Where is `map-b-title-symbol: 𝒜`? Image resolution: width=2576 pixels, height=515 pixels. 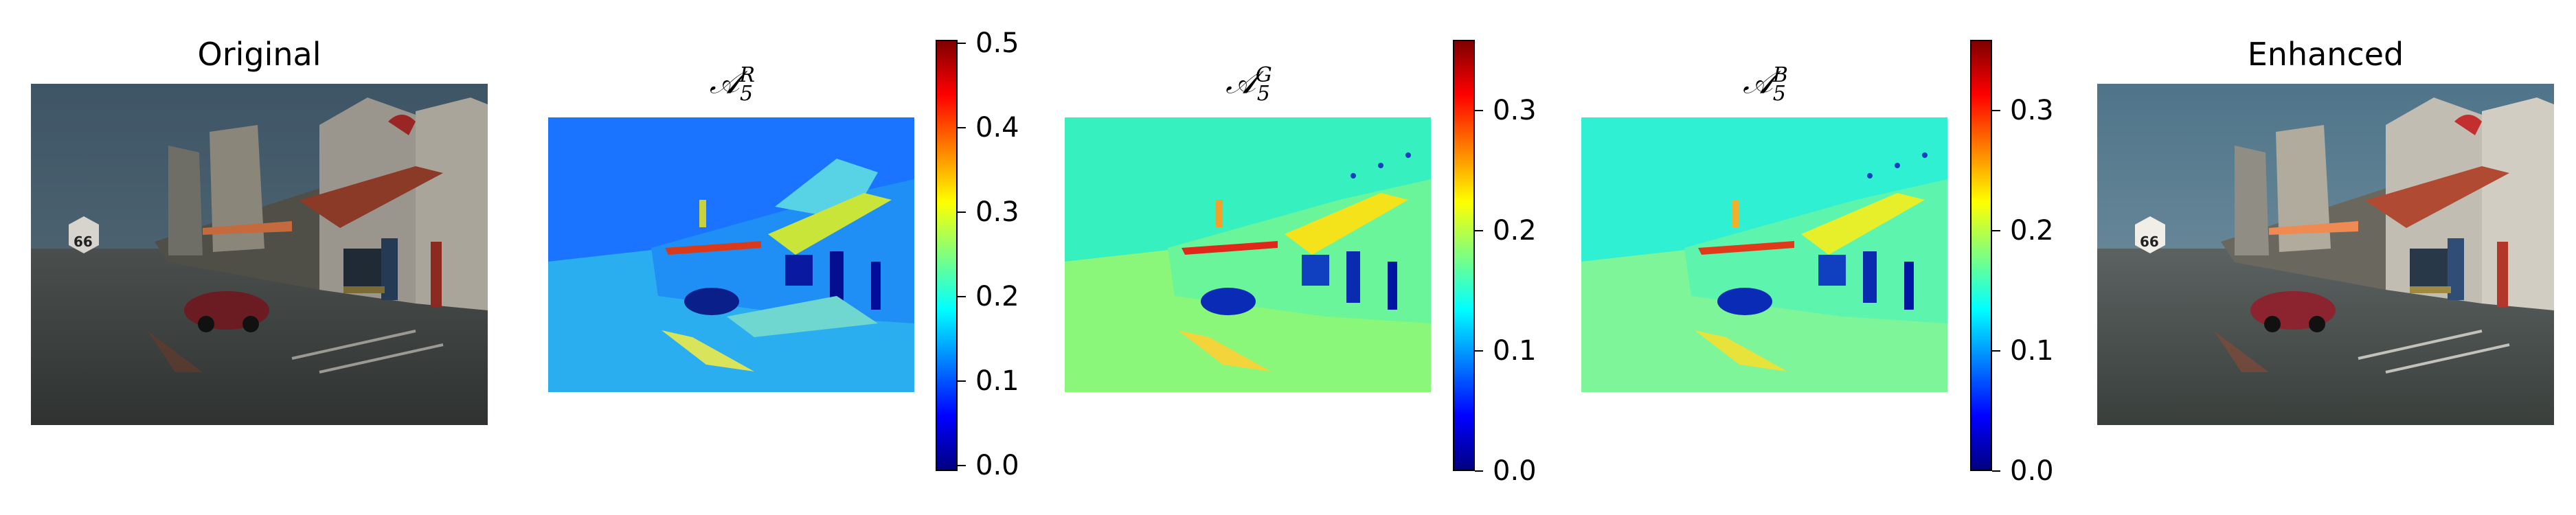
map-b-title-symbol: 𝒜 is located at coordinates (1758, 82).